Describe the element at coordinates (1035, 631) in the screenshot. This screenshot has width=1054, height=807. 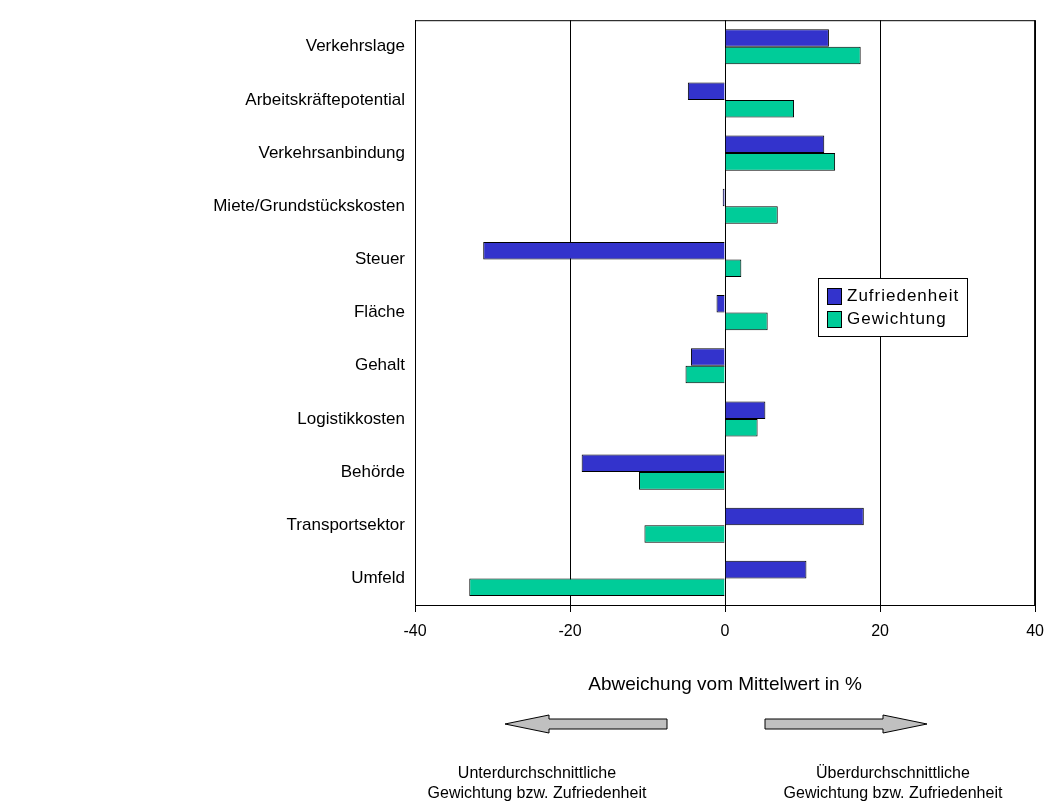
I see `x-tick-label: 40` at that location.